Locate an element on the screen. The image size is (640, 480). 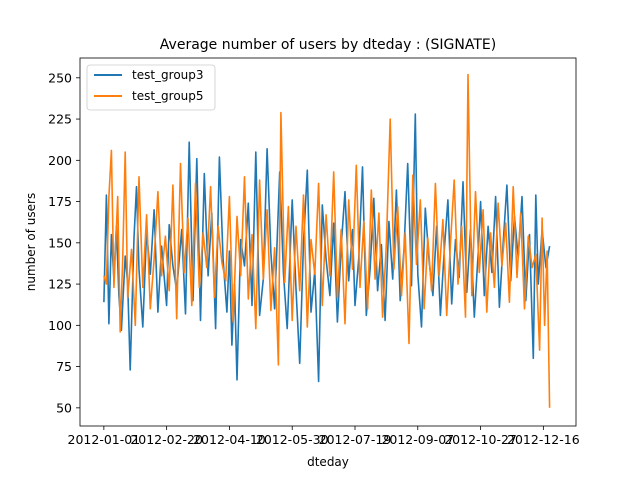
legend: test_group3 test_group5 is located at coordinates (151, 87).